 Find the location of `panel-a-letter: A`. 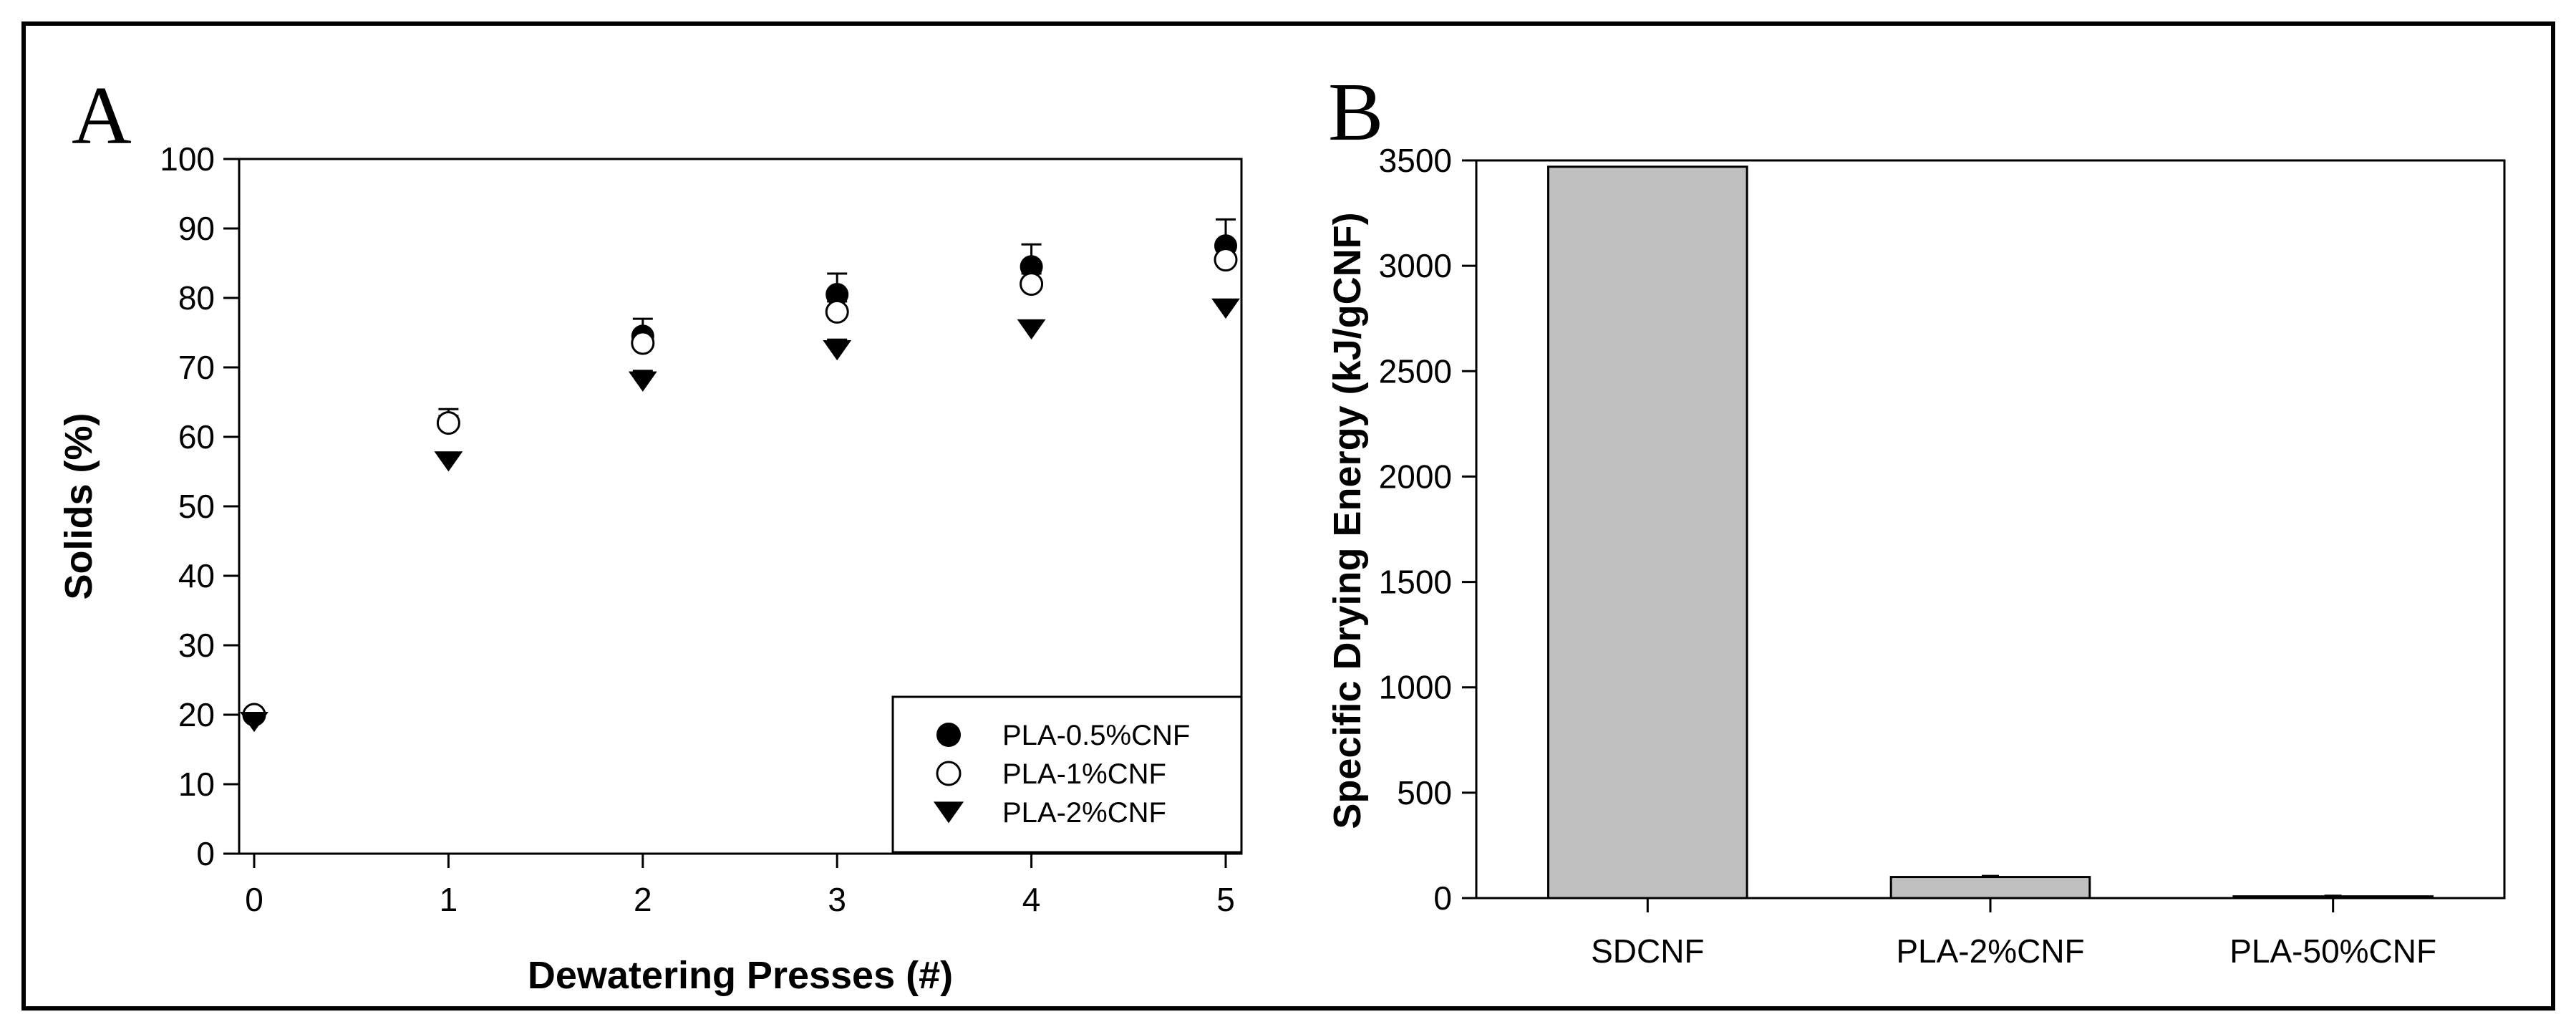

panel-a-letter: A is located at coordinates (102, 116).